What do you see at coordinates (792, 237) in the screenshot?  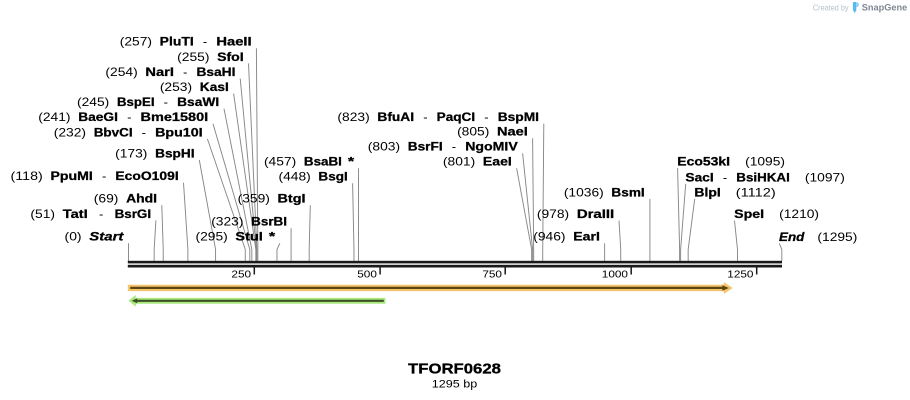 I see `svg-text: End` at bounding box center [792, 237].